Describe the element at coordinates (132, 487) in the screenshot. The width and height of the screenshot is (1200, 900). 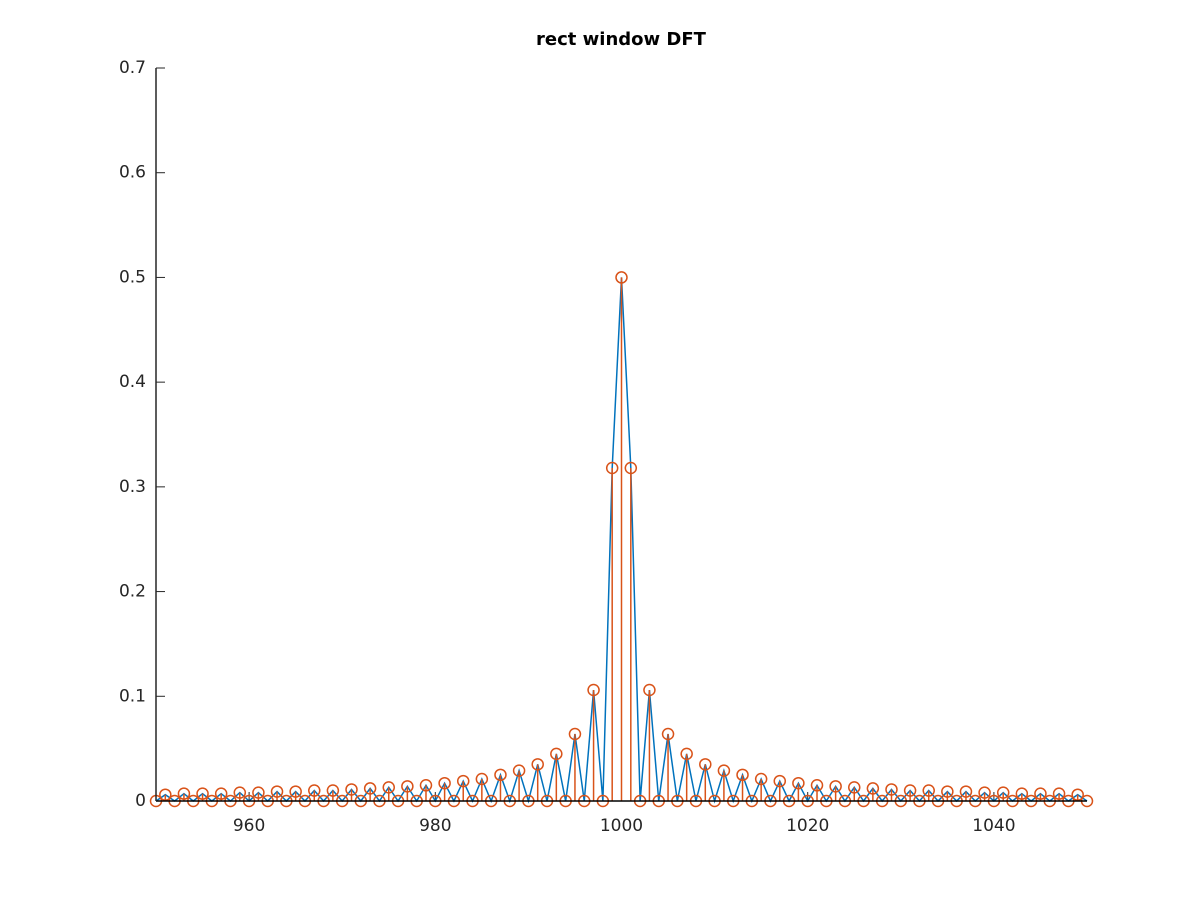
I see `y-tick-label: 0.3` at that location.